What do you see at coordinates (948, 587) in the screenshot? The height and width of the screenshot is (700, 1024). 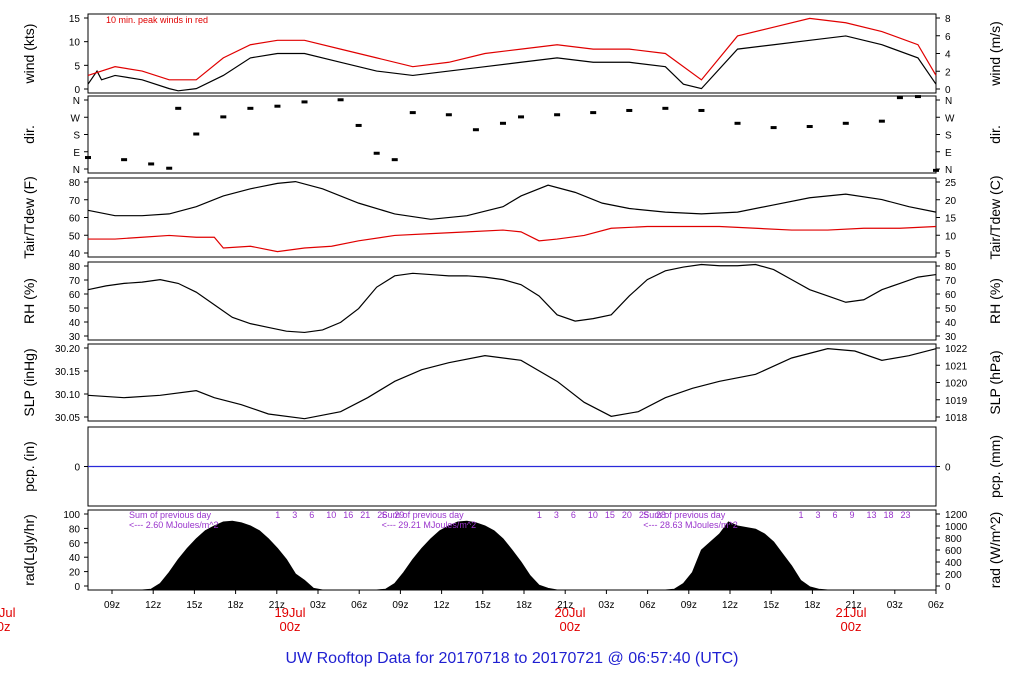 I see `ytick-label-right-rad: 0` at bounding box center [948, 587].